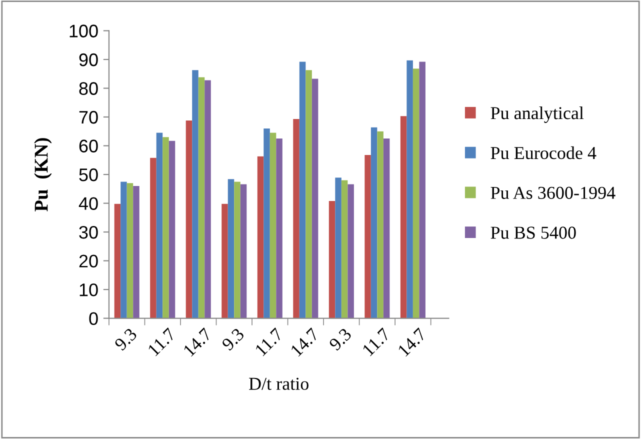 The height and width of the screenshot is (439, 641). What do you see at coordinates (88, 175) in the screenshot?
I see `y-tick-label: 50` at bounding box center [88, 175].